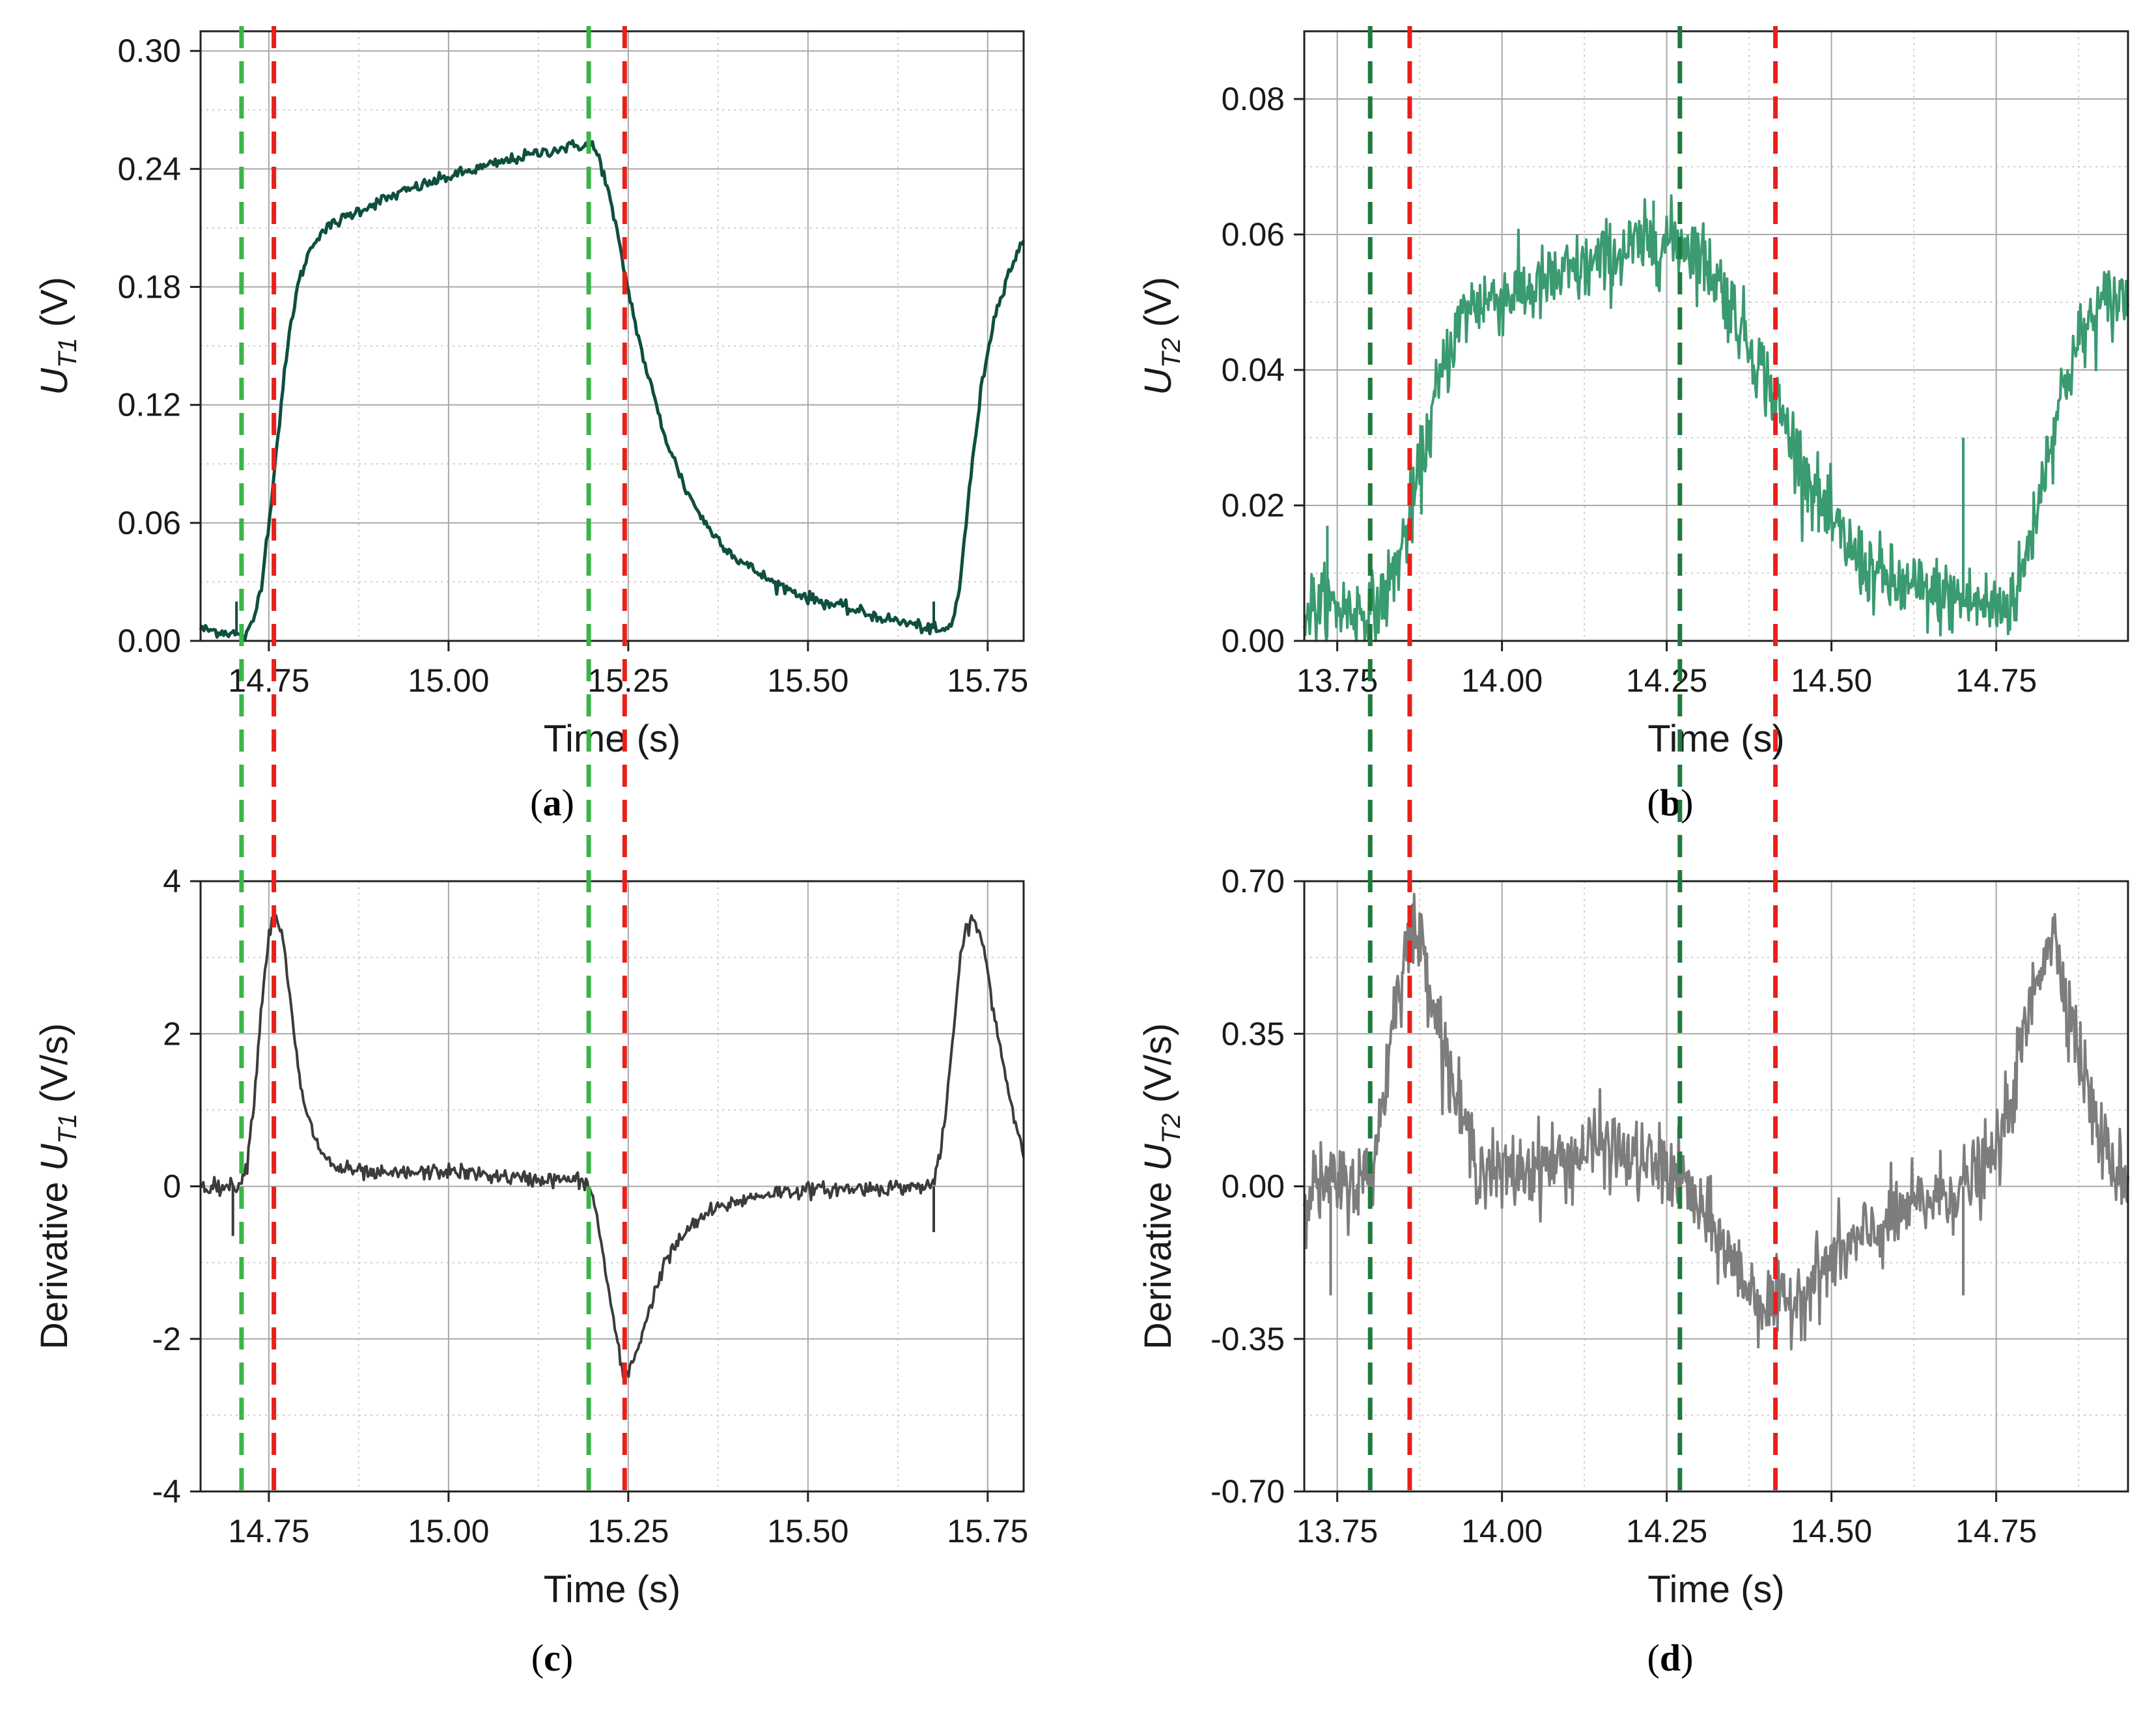 The height and width of the screenshot is (1709, 2156). I want to click on y-tick-label: 0.08, so click(1254, 99).